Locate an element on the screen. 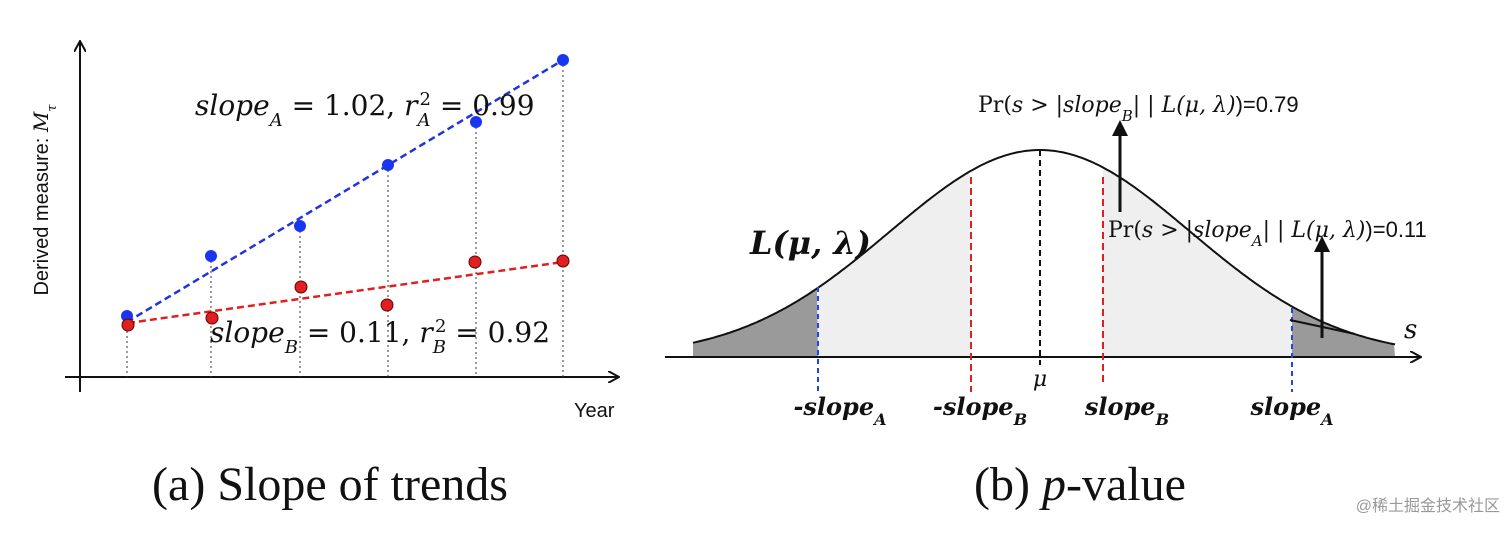 The height and width of the screenshot is (533, 1512). prob-a: Pr(s > |slopeA| | L(μ, λ))=0.11 is located at coordinates (1267, 233).